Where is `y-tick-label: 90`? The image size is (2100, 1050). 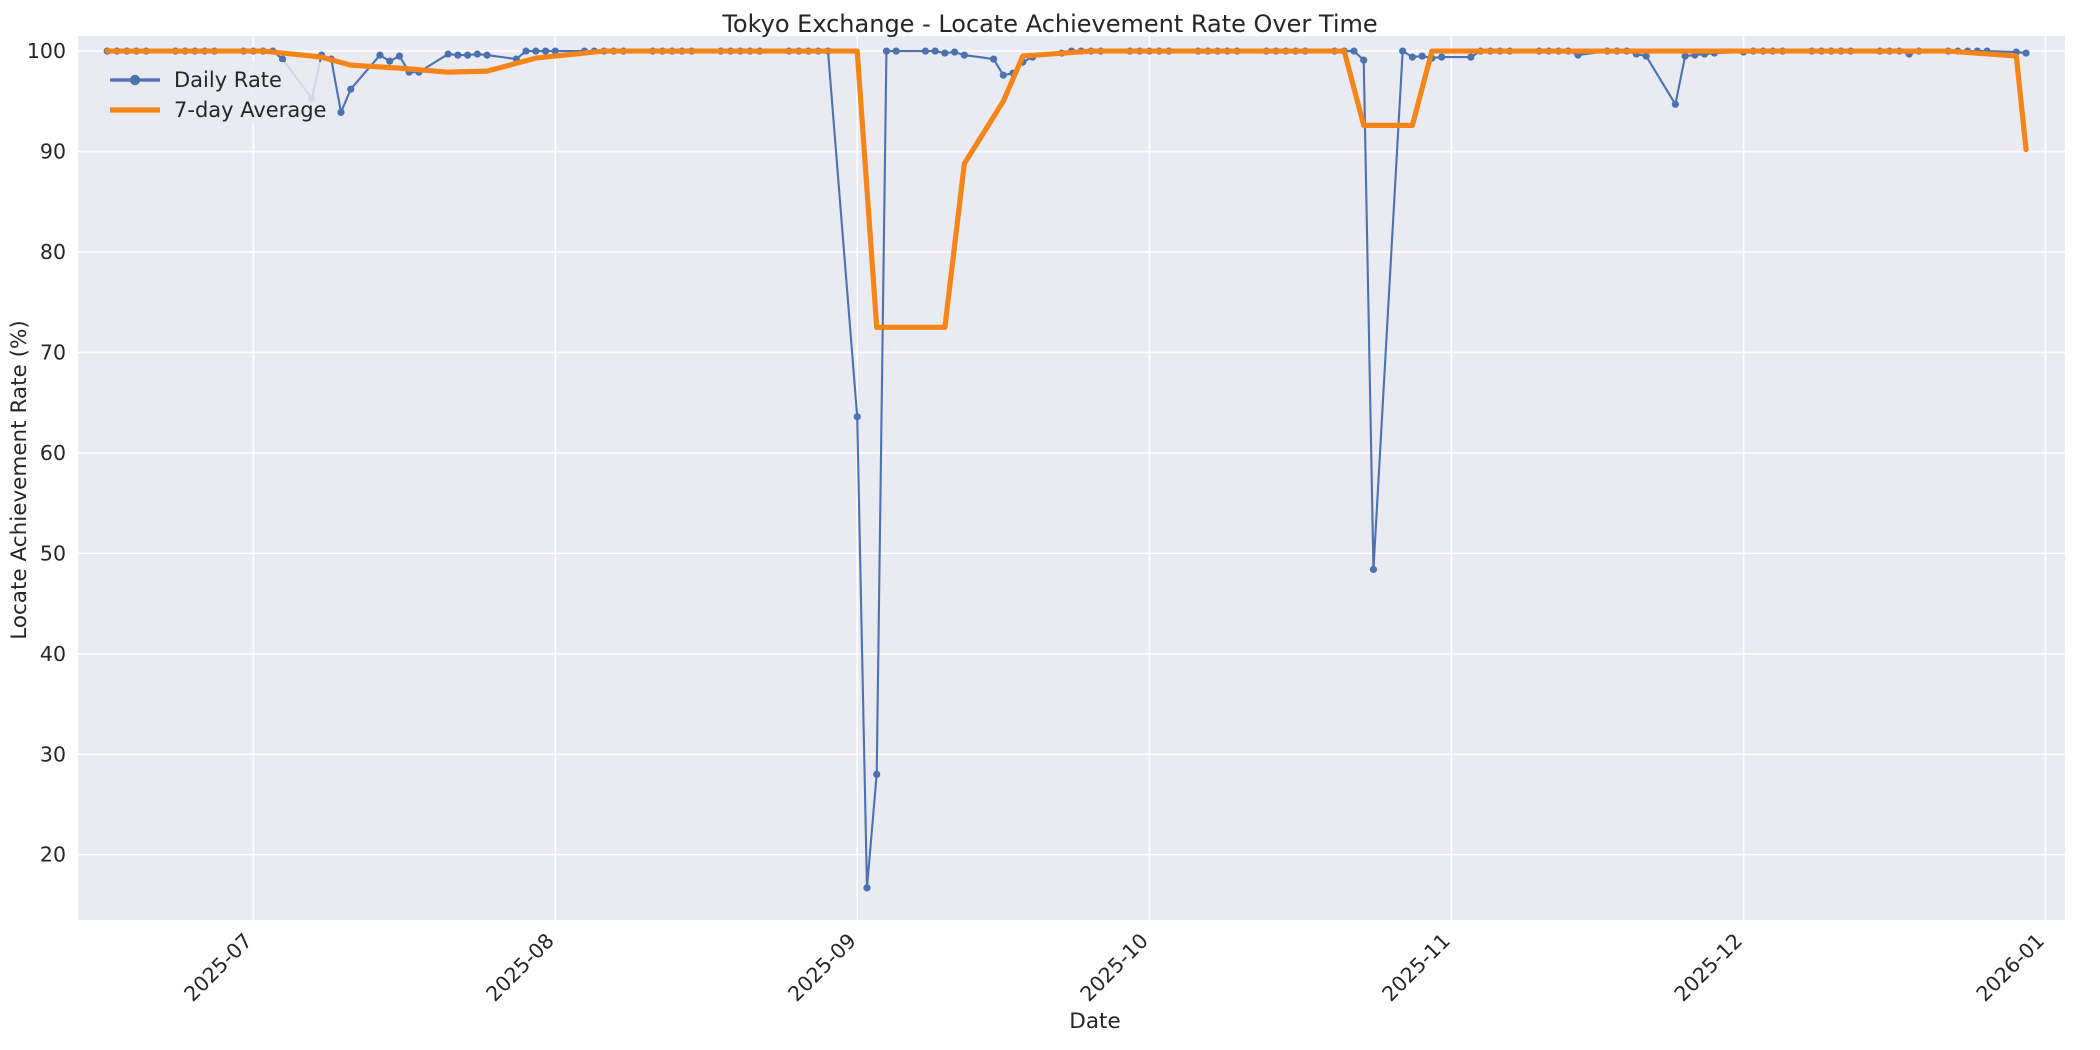
y-tick-label: 90 is located at coordinates (53, 152).